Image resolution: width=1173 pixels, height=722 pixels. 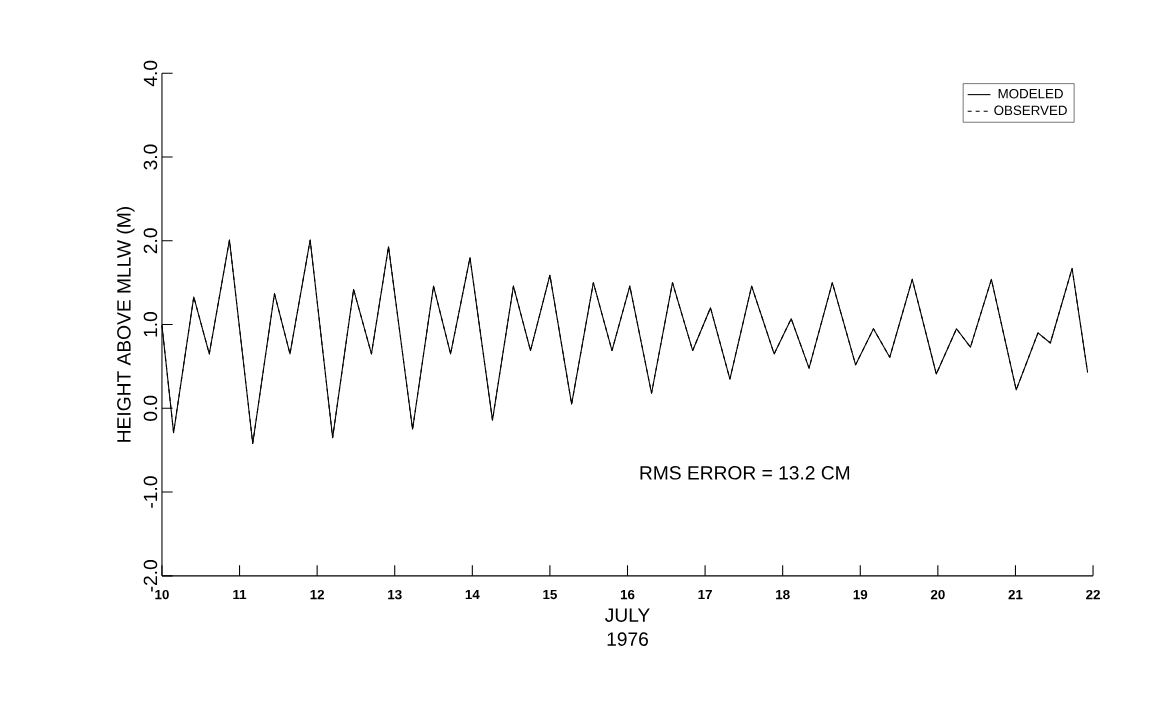 I want to click on y-axis-title: HEIGHT ABOVE MLLW (M), so click(x=125, y=324).